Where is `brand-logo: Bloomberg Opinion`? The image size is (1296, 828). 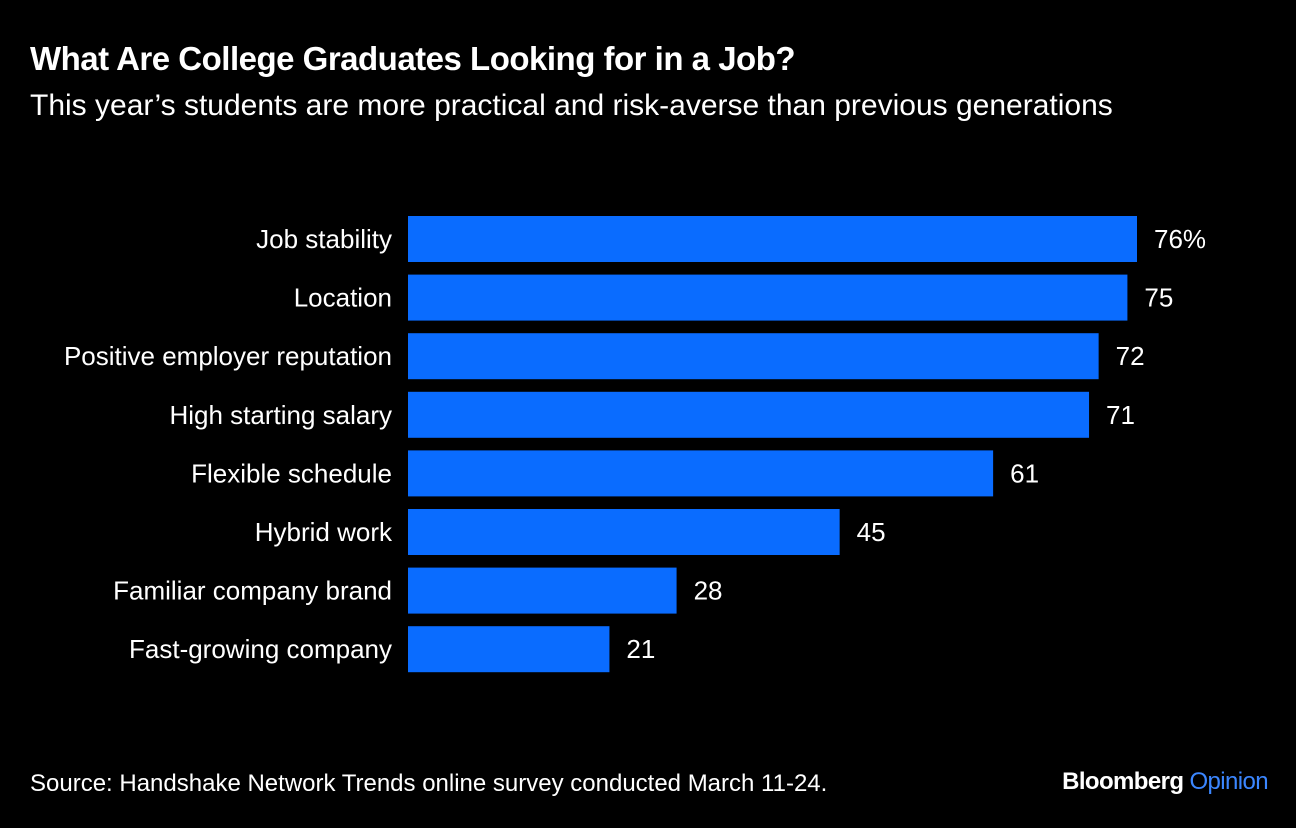 brand-logo: Bloomberg Opinion is located at coordinates (1165, 782).